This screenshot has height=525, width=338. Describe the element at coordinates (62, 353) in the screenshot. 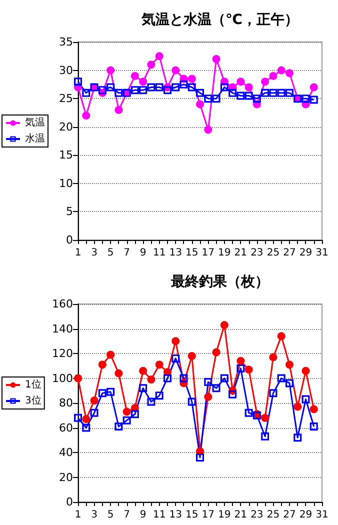

I see `y-tick-label: 120` at that location.